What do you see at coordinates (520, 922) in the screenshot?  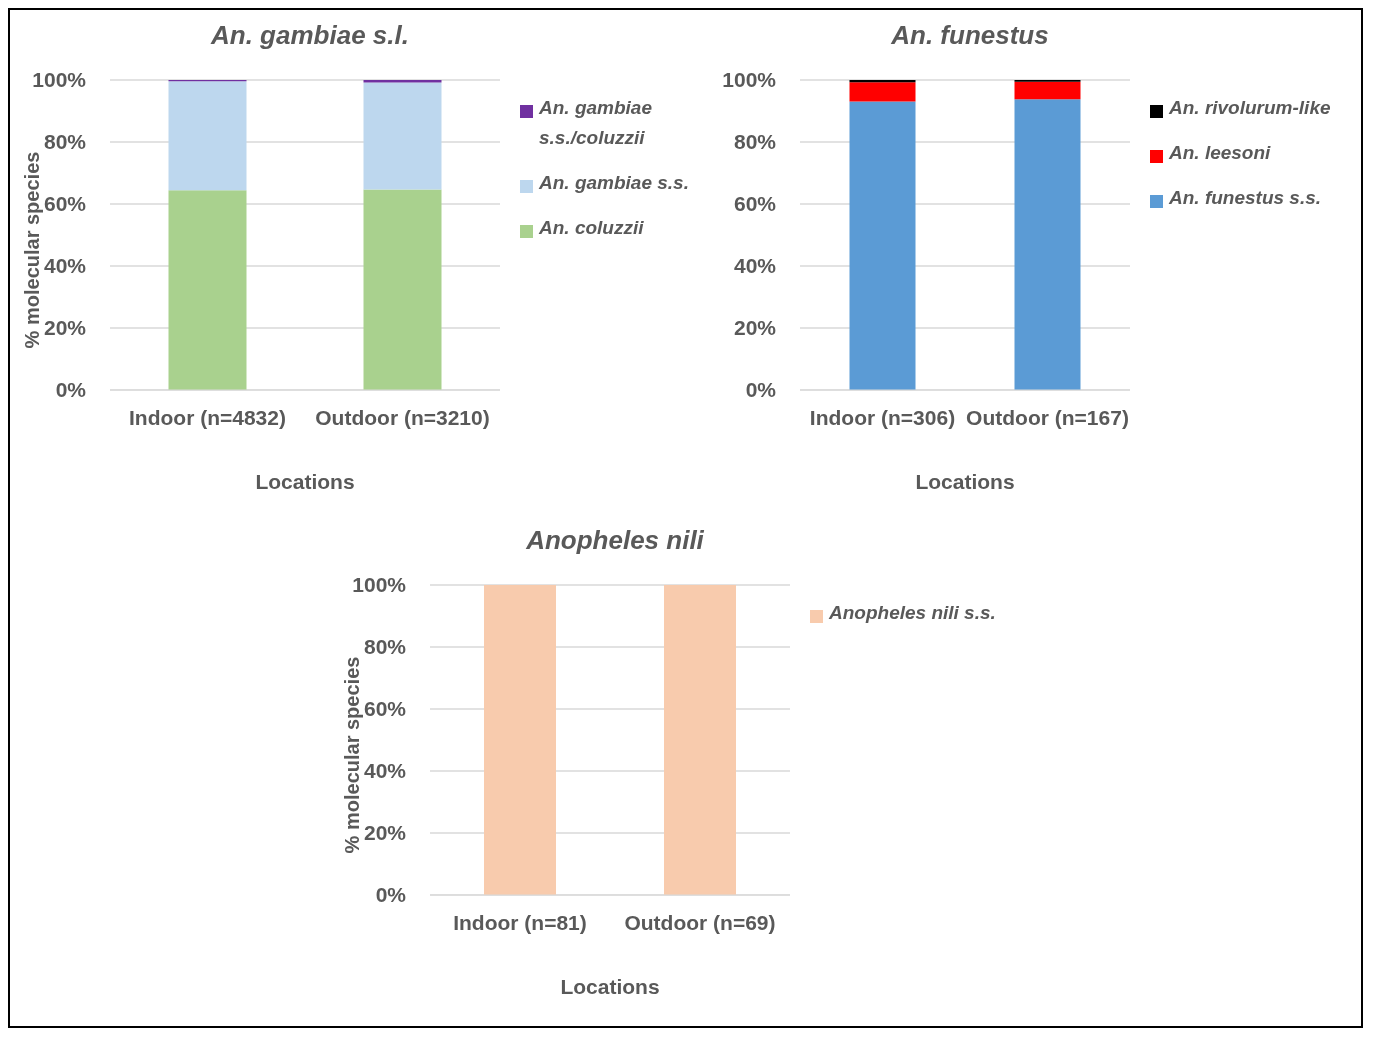 I see `x-tick-label: Indoor (n=81)` at bounding box center [520, 922].